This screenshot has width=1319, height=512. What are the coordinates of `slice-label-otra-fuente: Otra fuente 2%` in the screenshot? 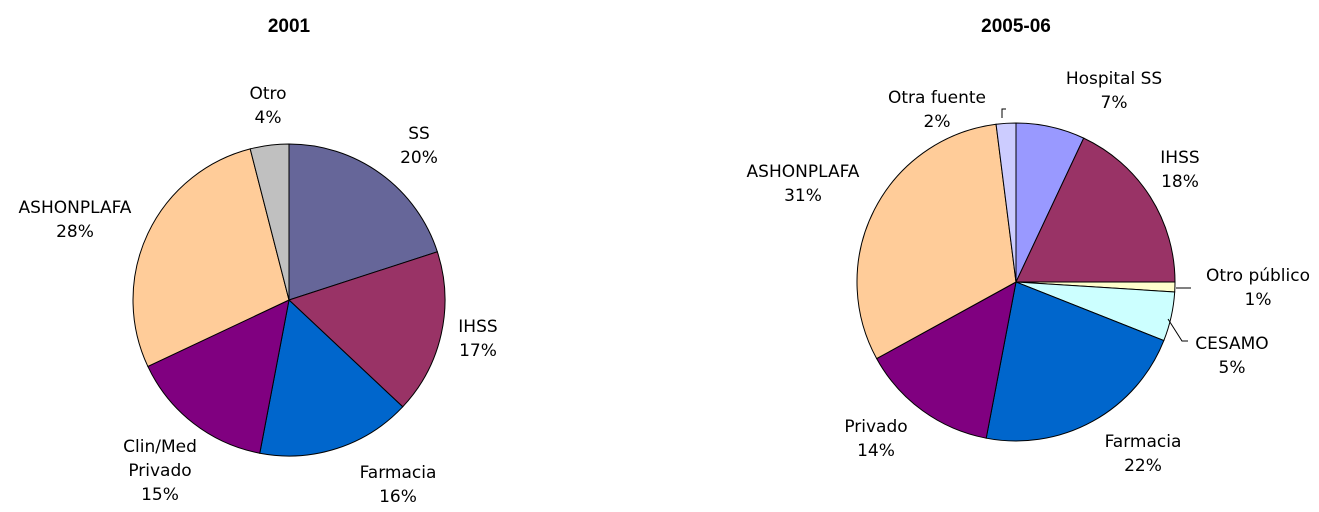 It's located at (937, 110).